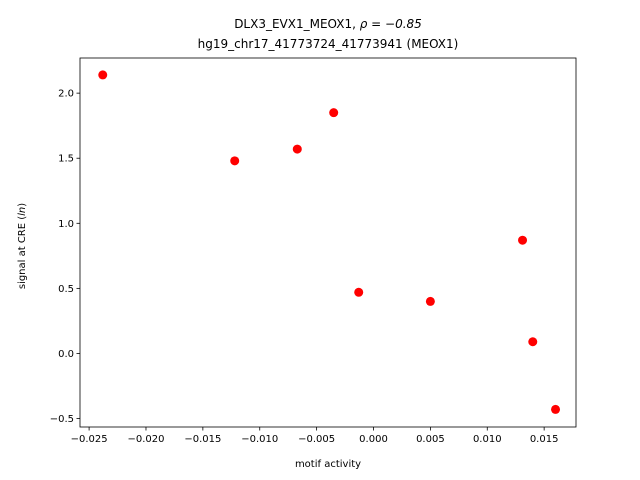  Describe the element at coordinates (66, 289) in the screenshot. I see `y-tick-label: 0.5` at that location.